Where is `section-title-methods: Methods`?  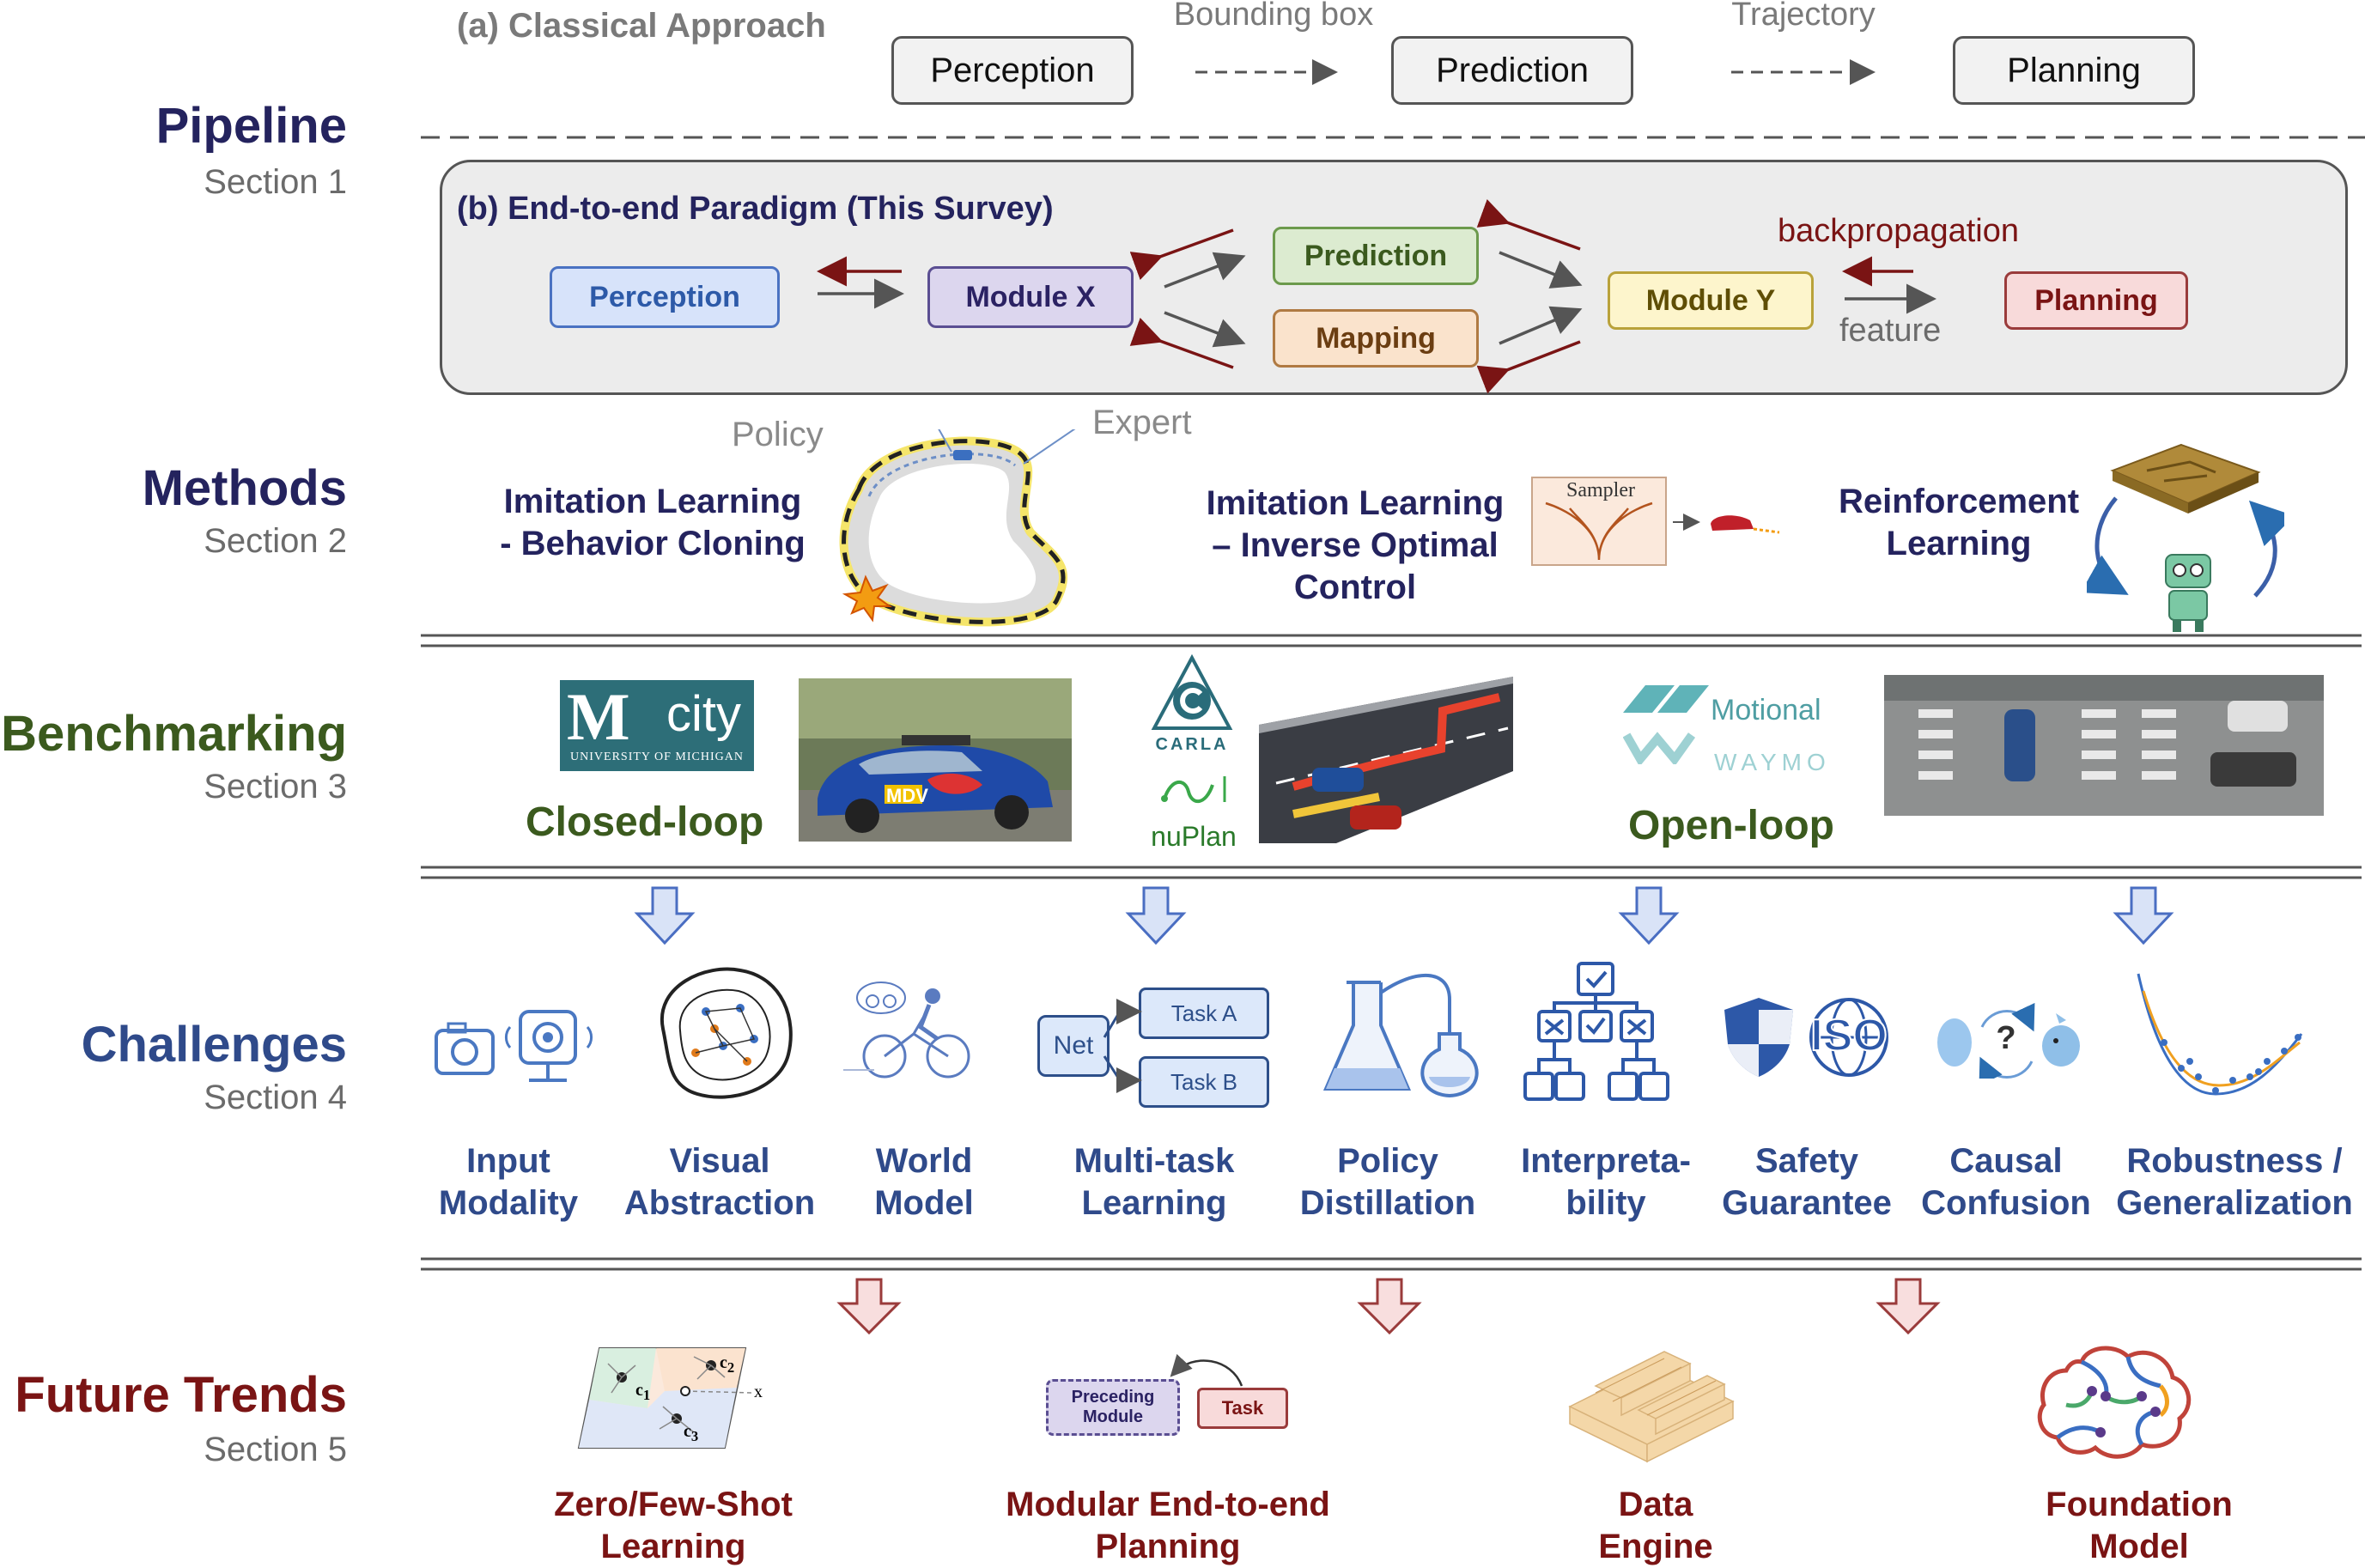 section-title-methods: Methods is located at coordinates (244, 488).